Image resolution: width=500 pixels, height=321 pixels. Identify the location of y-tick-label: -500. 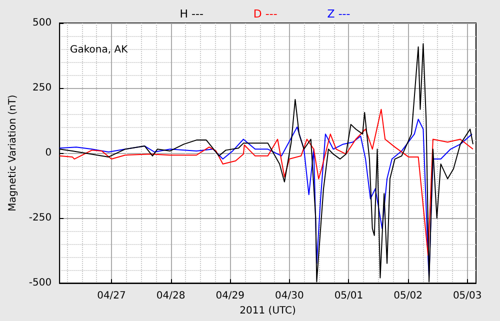
(40, 283).